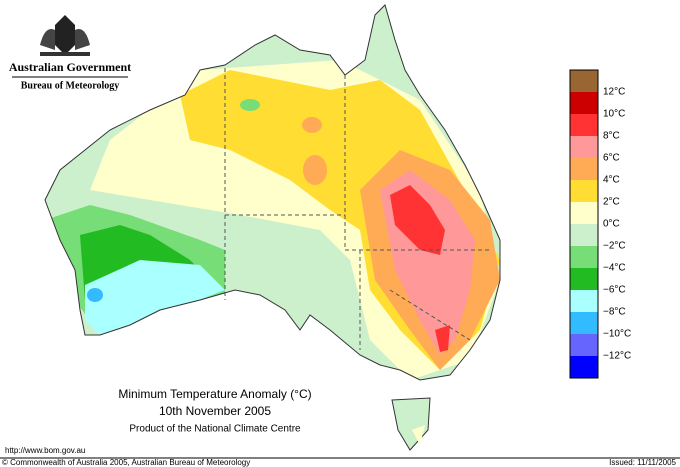  Describe the element at coordinates (614, 92) in the screenshot. I see `legend-label: 12°C` at that location.